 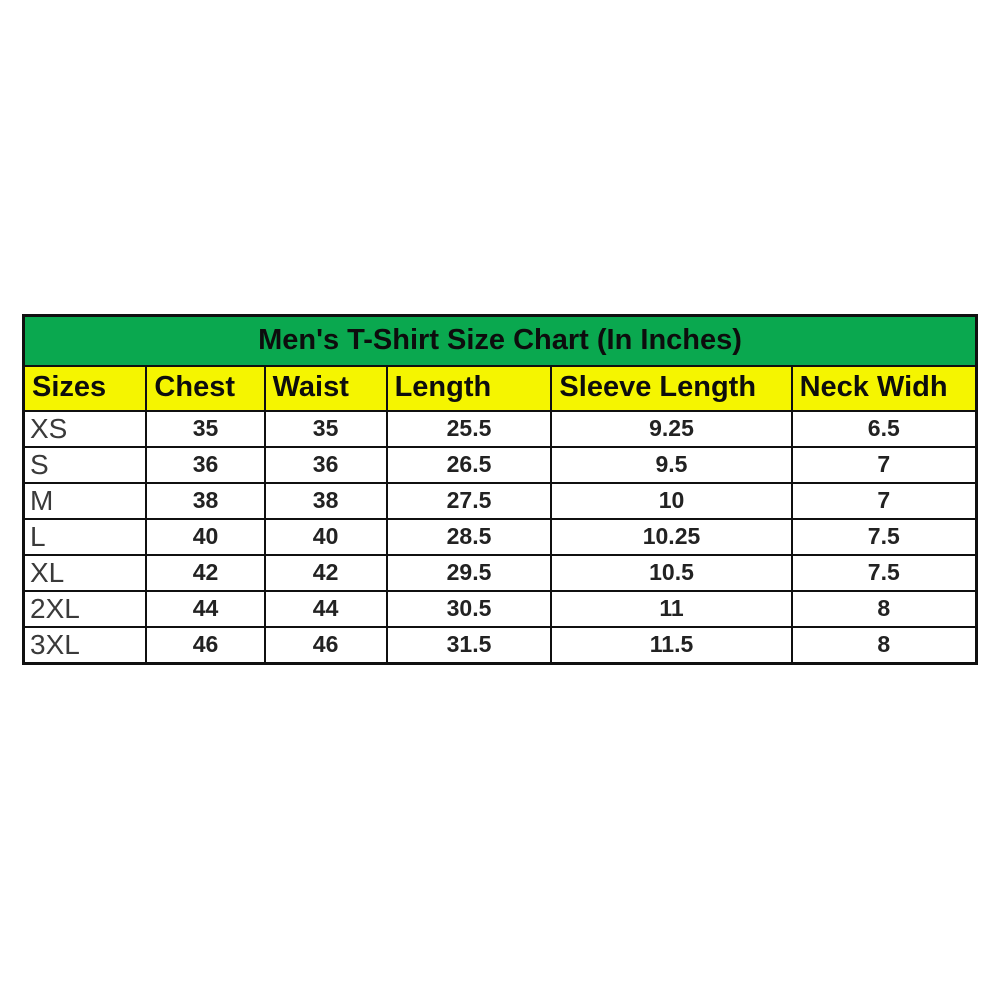 I want to click on table-title: Men's T-Shirt Size Chart (In Inches), so click(x=500, y=340).